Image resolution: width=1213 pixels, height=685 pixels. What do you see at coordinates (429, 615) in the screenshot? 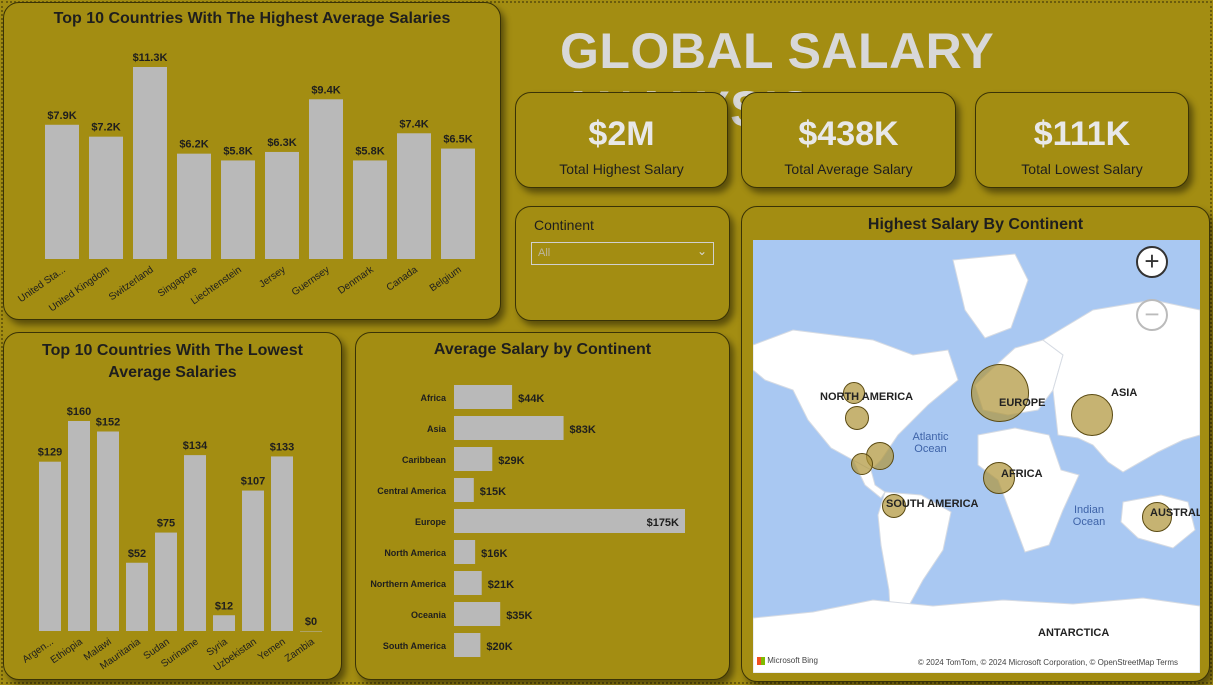
I see `category-label: Oceania` at bounding box center [429, 615].